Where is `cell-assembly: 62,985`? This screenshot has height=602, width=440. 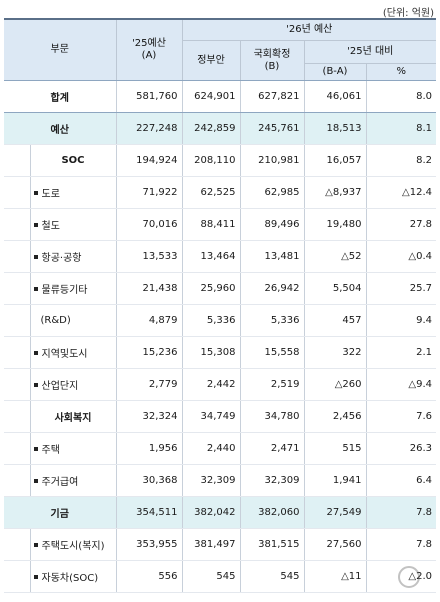
cell-assembly: 62,985 is located at coordinates (271, 192).